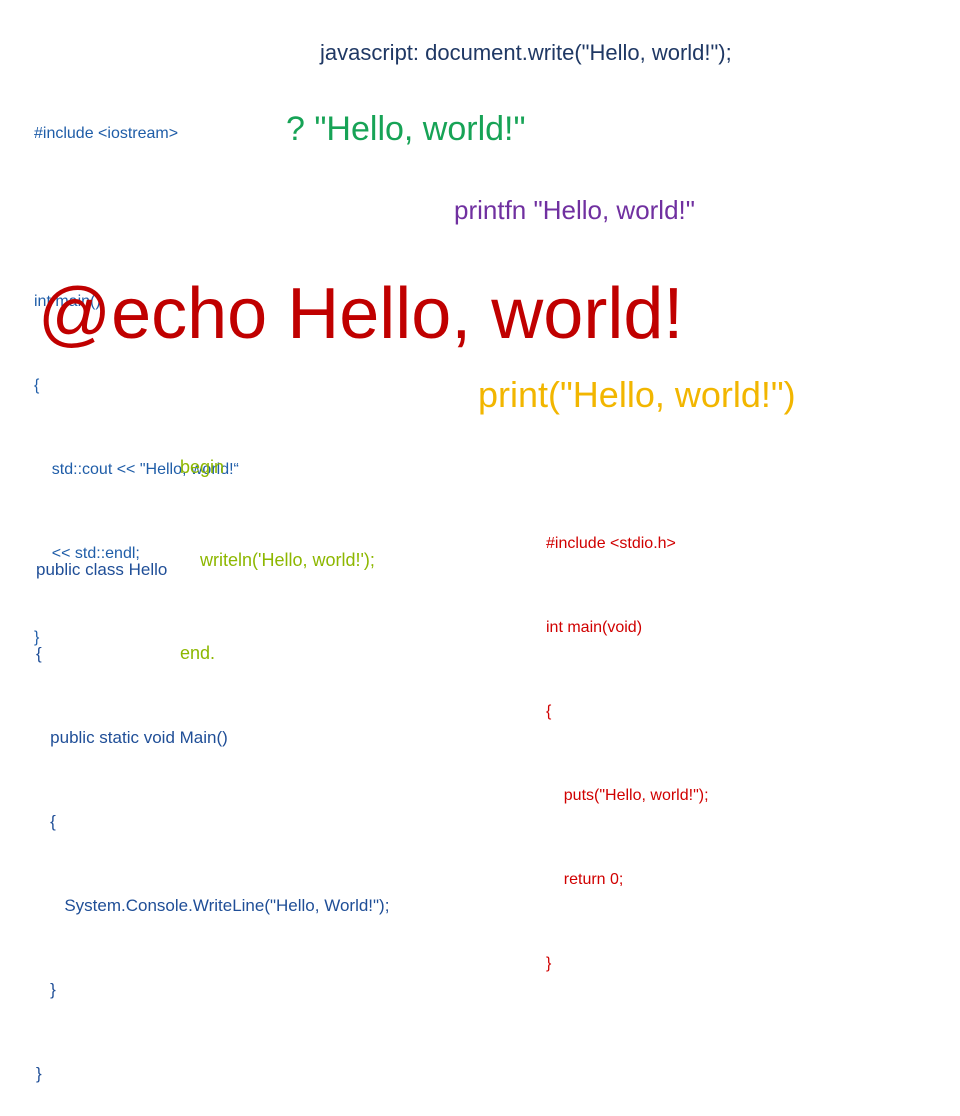  I want to click on batch-hello-world-line: @echo Hello, world!, so click(361, 314).